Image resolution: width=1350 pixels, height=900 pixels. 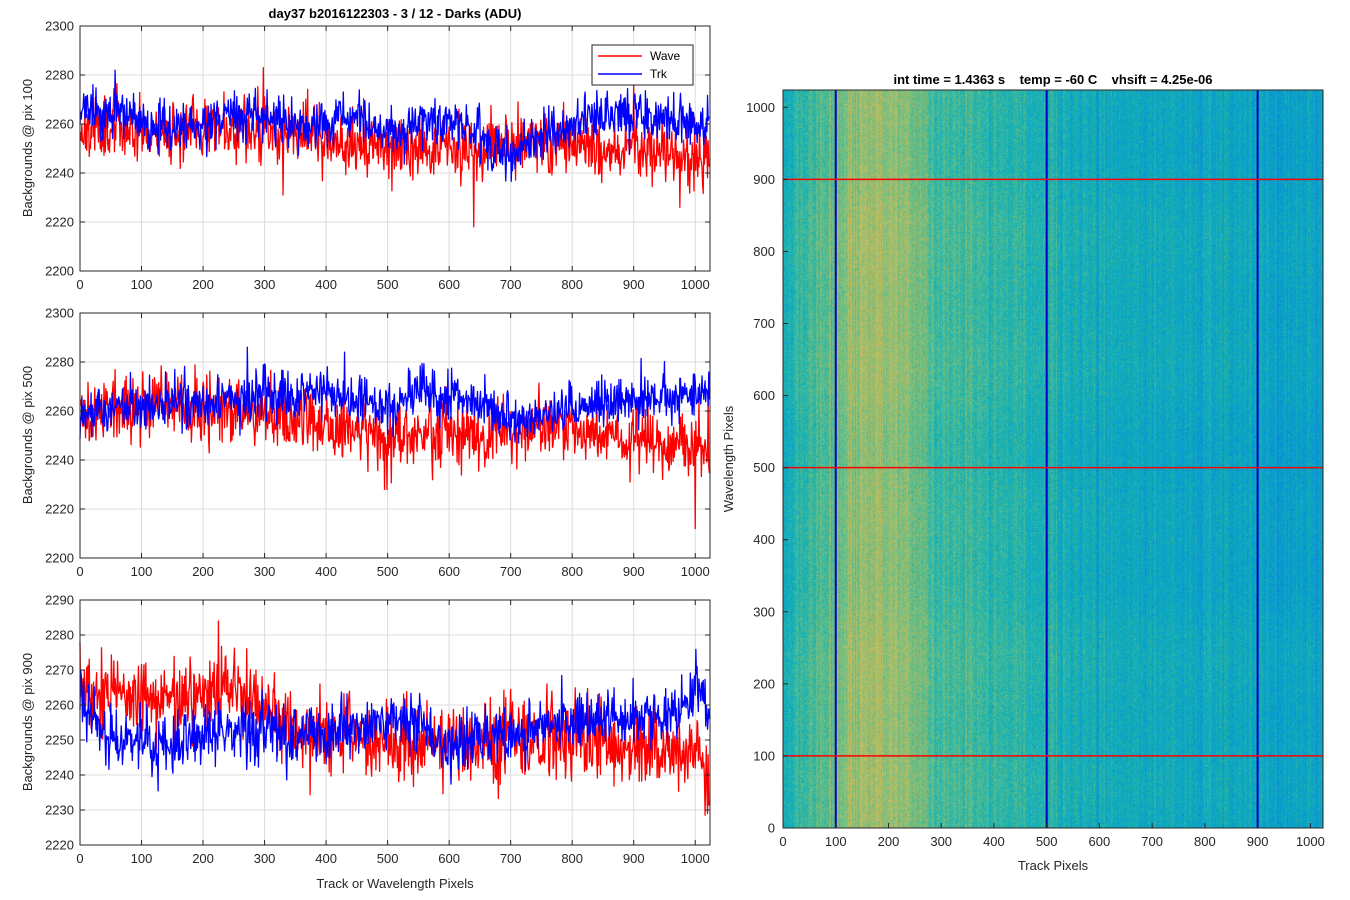 What do you see at coordinates (764, 467) in the screenshot?
I see `y-tick-label: 500` at bounding box center [764, 467].